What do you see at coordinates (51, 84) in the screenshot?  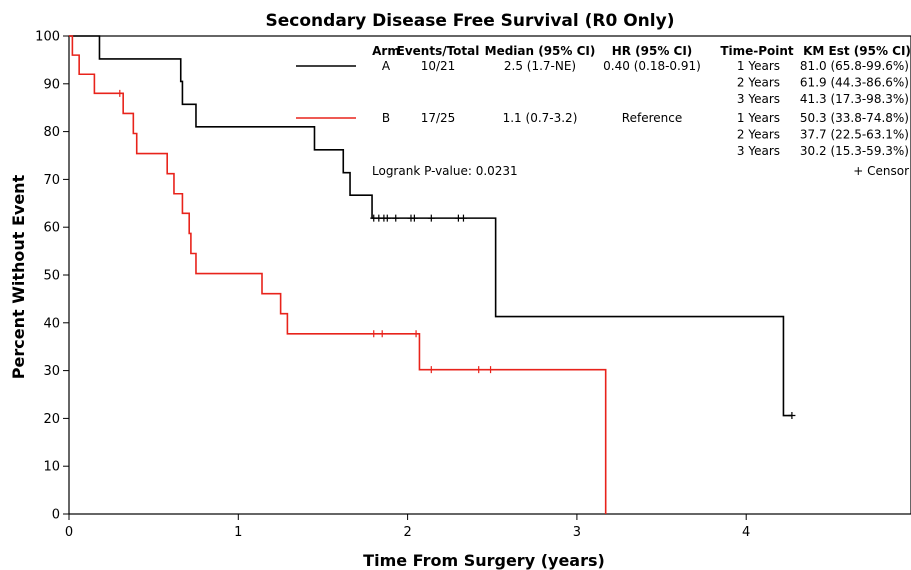 I see `y-tick-label: 90` at bounding box center [51, 84].